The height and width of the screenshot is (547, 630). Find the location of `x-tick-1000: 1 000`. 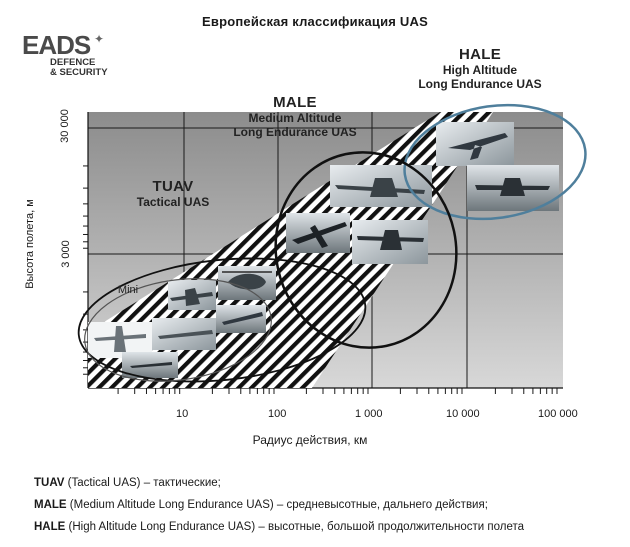

x-tick-1000: 1 000 is located at coordinates (369, 414).